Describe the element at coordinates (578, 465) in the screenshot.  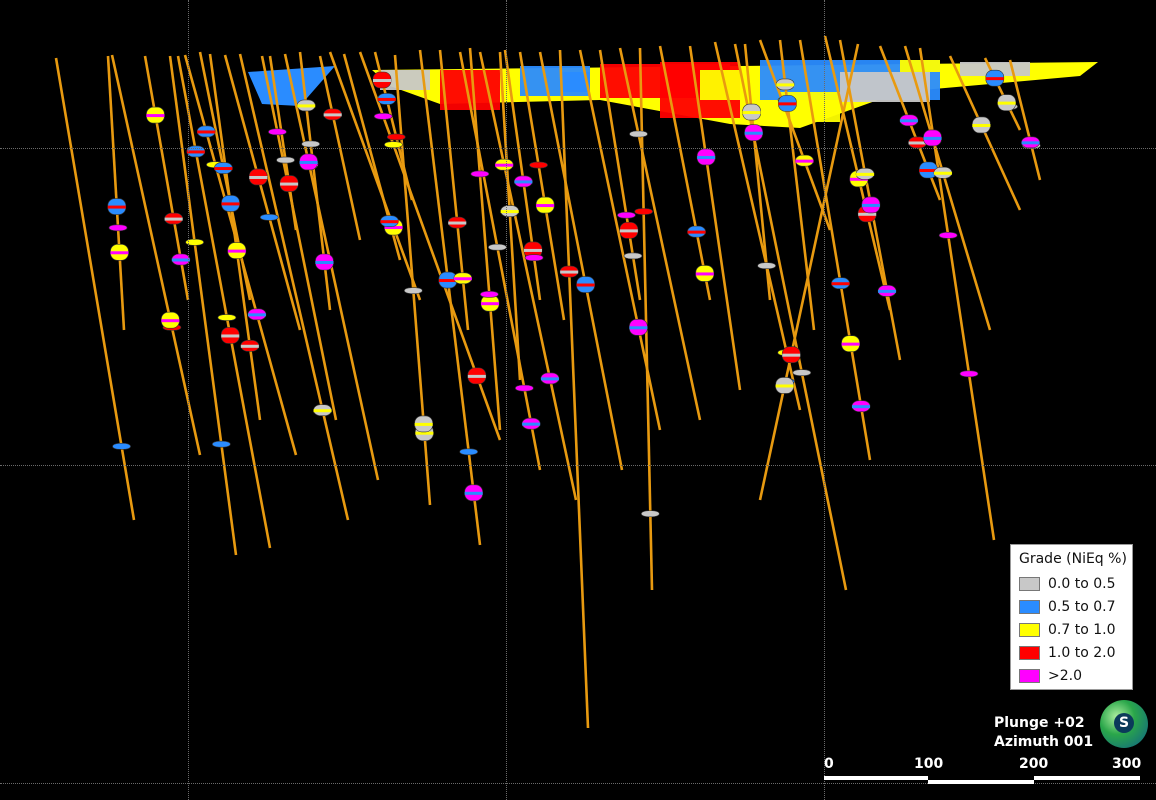
I see `grid-line-horizontal` at that location.